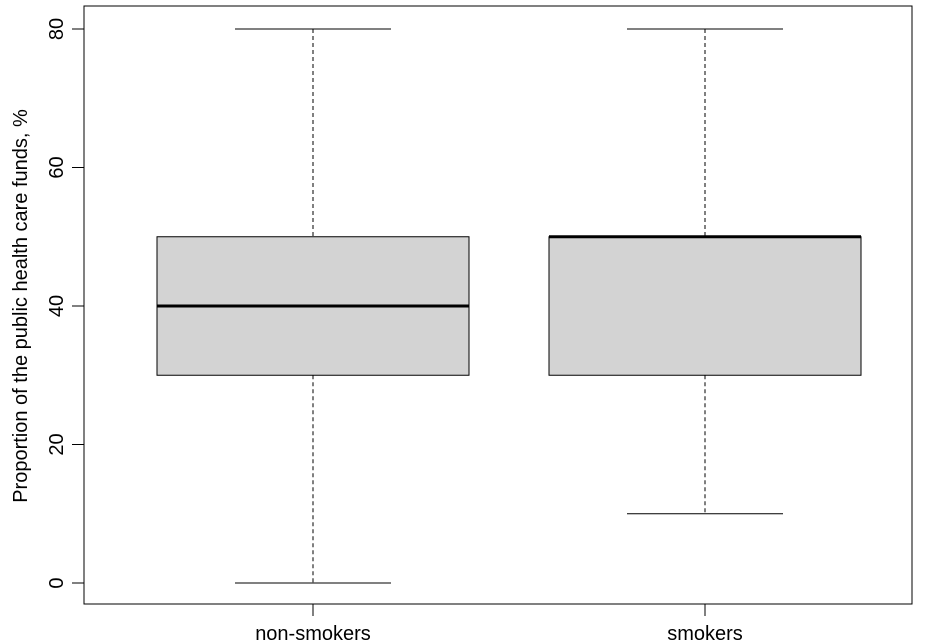 The image size is (926, 644). What do you see at coordinates (57, 29) in the screenshot?
I see `y-tick-label: 80` at bounding box center [57, 29].